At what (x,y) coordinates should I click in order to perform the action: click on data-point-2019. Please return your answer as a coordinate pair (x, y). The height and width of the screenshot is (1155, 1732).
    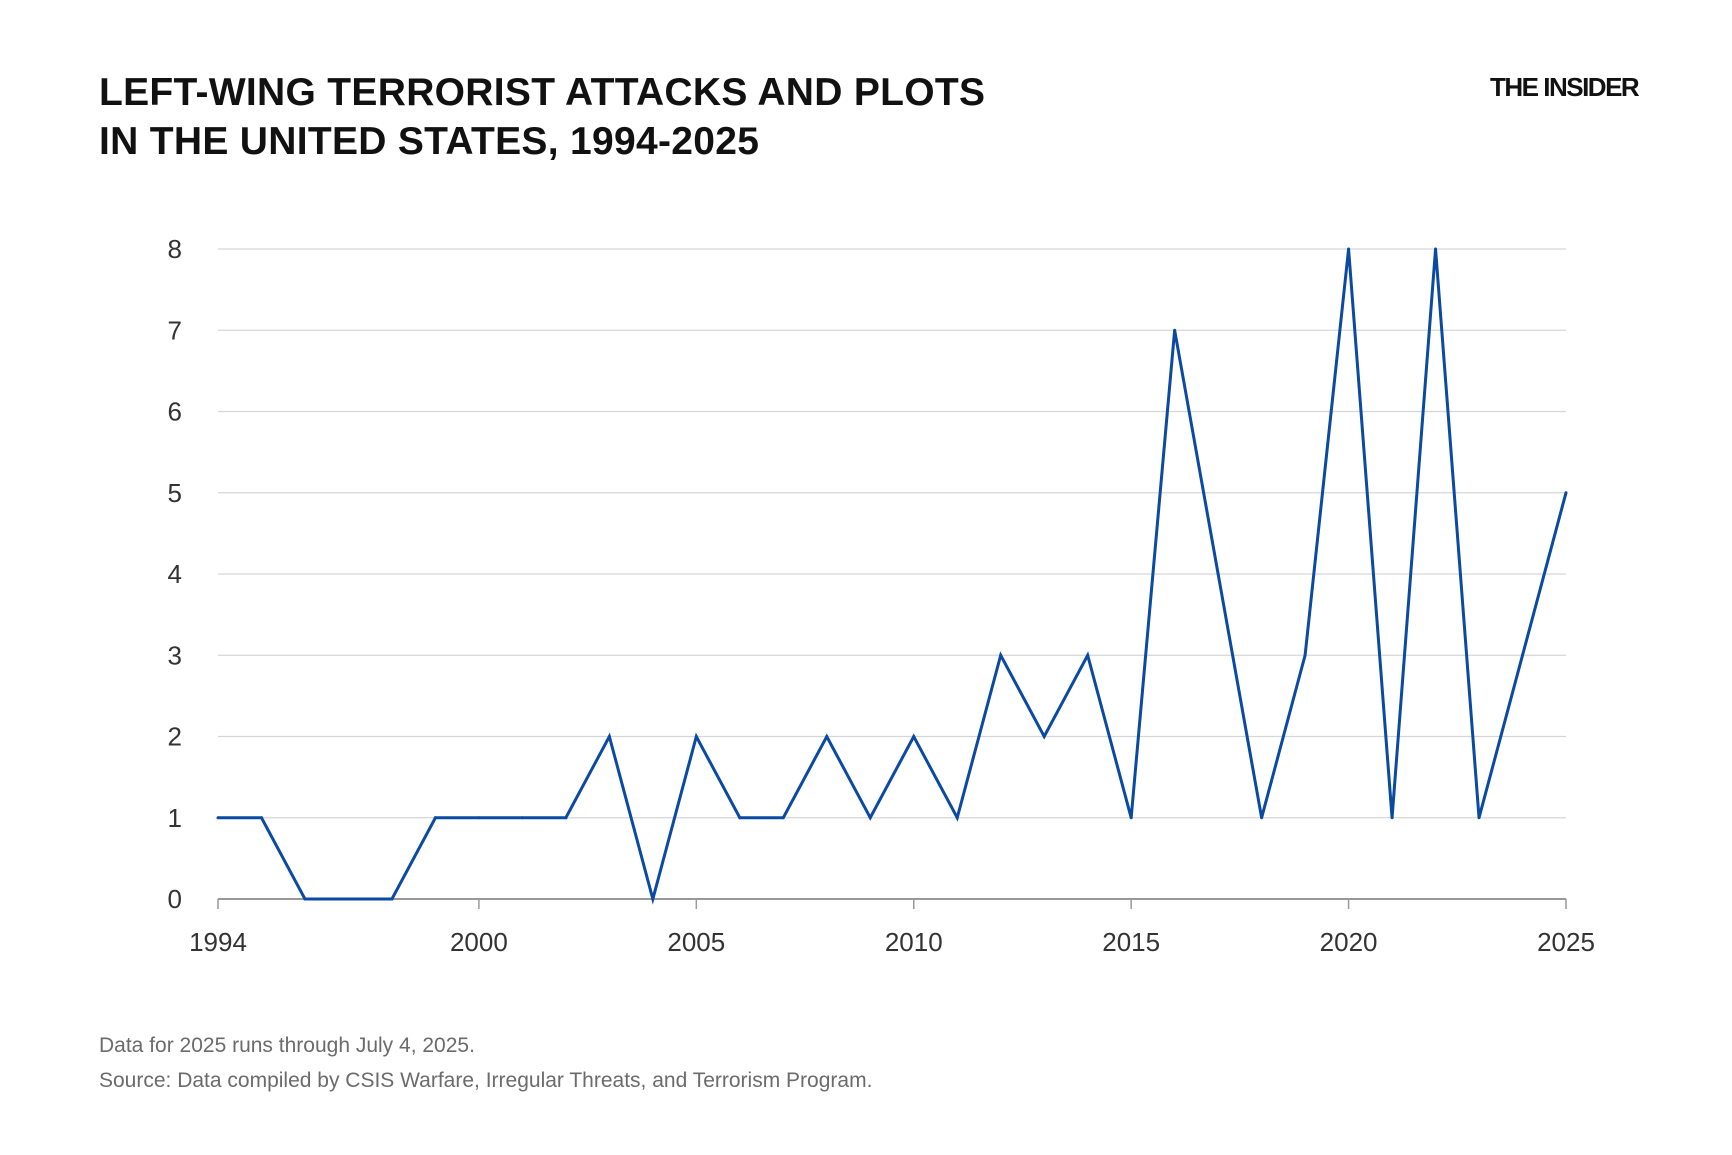
    Looking at the image, I should click on (1305, 655).